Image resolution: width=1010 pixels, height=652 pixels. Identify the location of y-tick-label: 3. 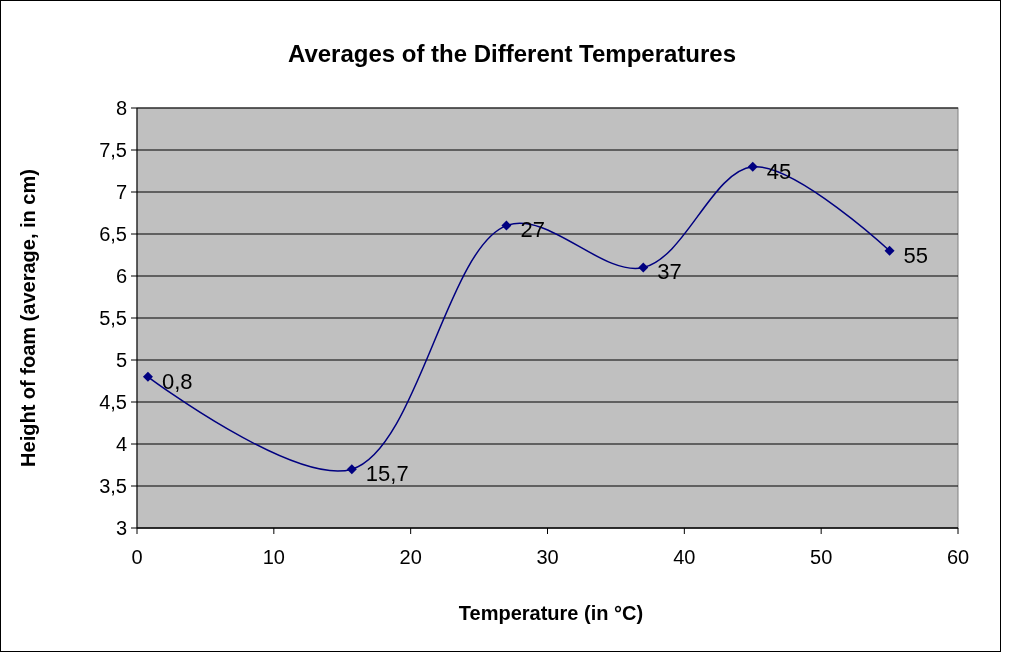
(121, 528).